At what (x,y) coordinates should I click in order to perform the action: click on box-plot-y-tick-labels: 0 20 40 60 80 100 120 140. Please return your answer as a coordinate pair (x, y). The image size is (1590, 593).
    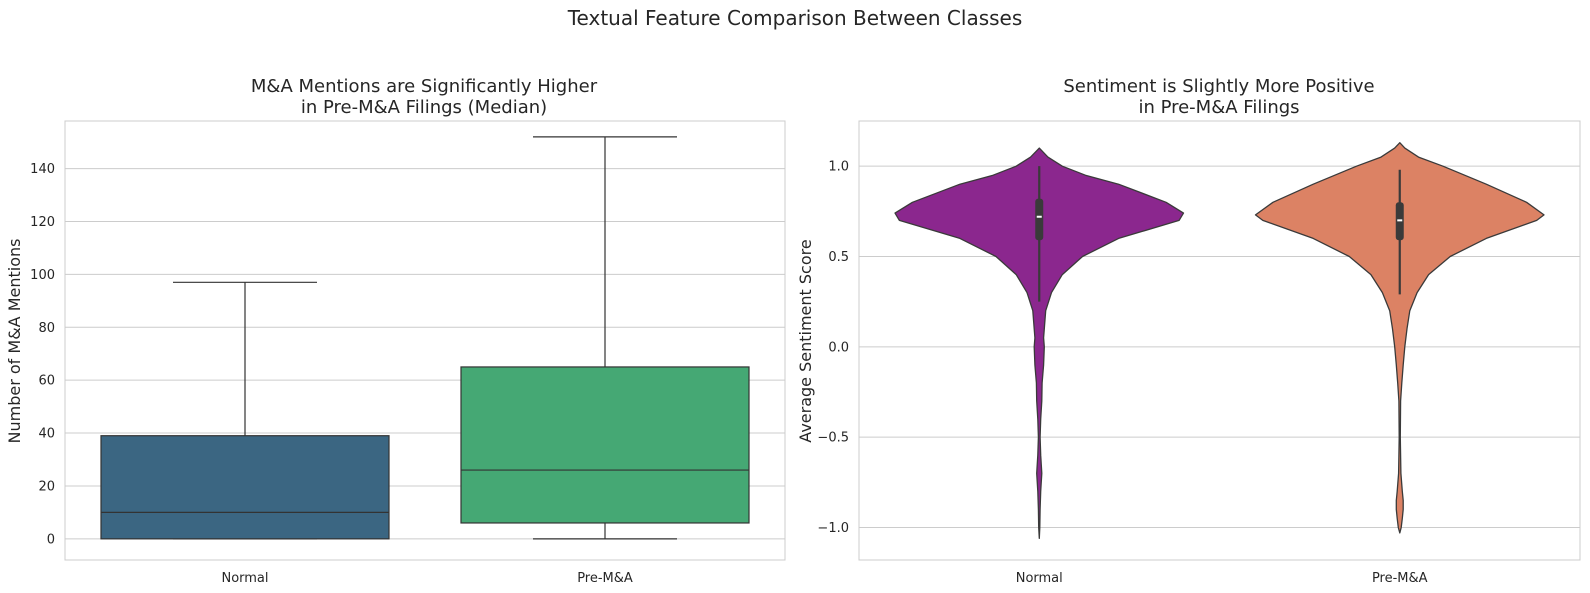
    Looking at the image, I should click on (42, 354).